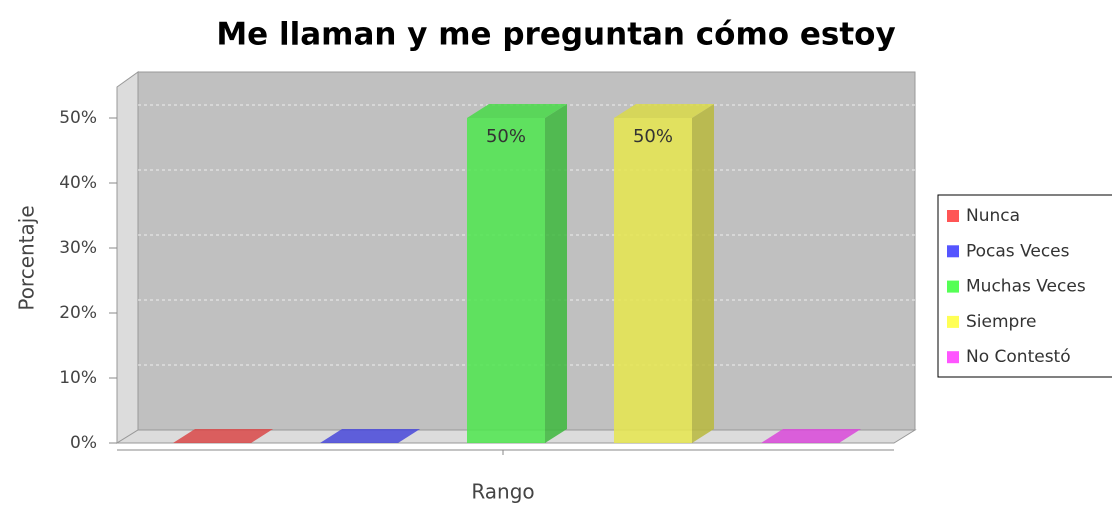 The image size is (1112, 507). I want to click on y-tick-label: 50%, so click(78, 118).